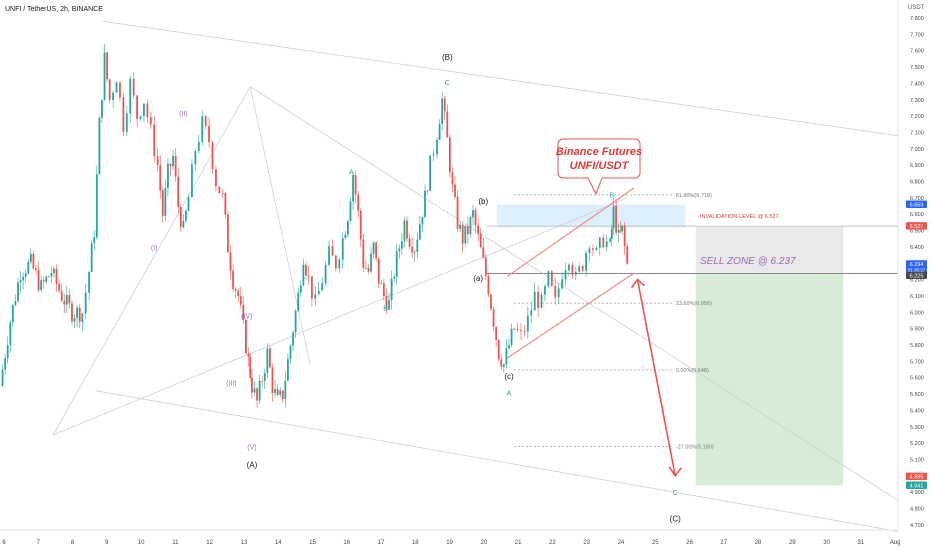 The image size is (932, 555). What do you see at coordinates (692, 371) in the screenshot?
I see `fib-label: 0.00%(5.648)` at bounding box center [692, 371].